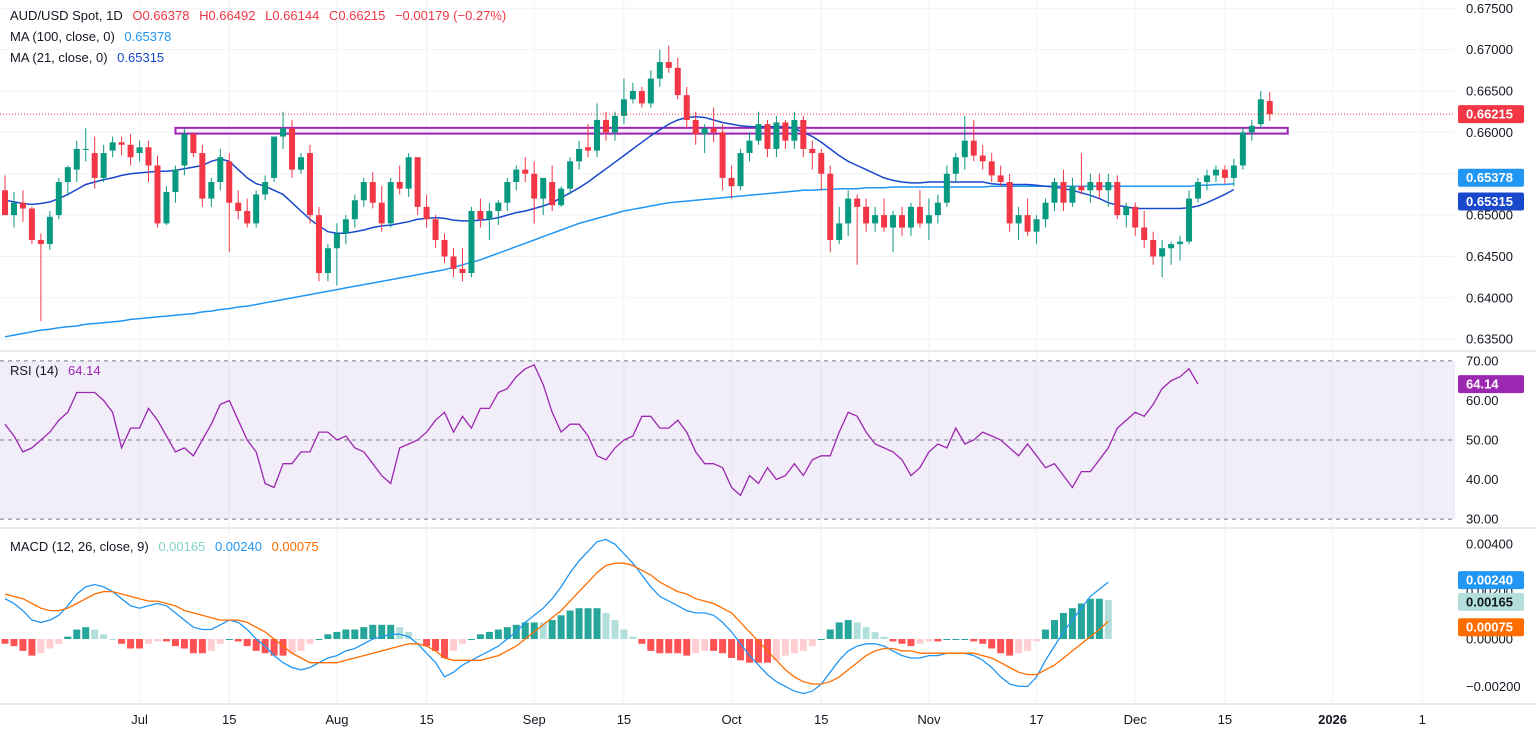 The image size is (1536, 737). I want to click on symbol-title: AUD/USD Spot, 1D, so click(66, 15).